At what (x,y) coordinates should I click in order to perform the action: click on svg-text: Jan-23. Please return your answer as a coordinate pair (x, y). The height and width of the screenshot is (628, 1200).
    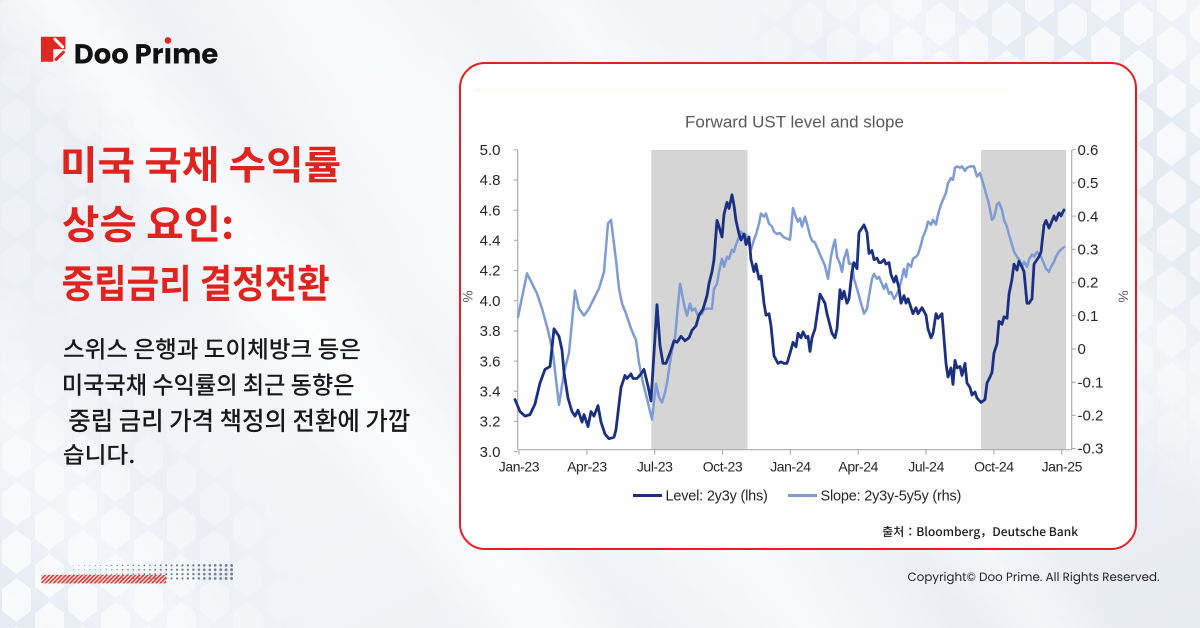
    Looking at the image, I should click on (519, 467).